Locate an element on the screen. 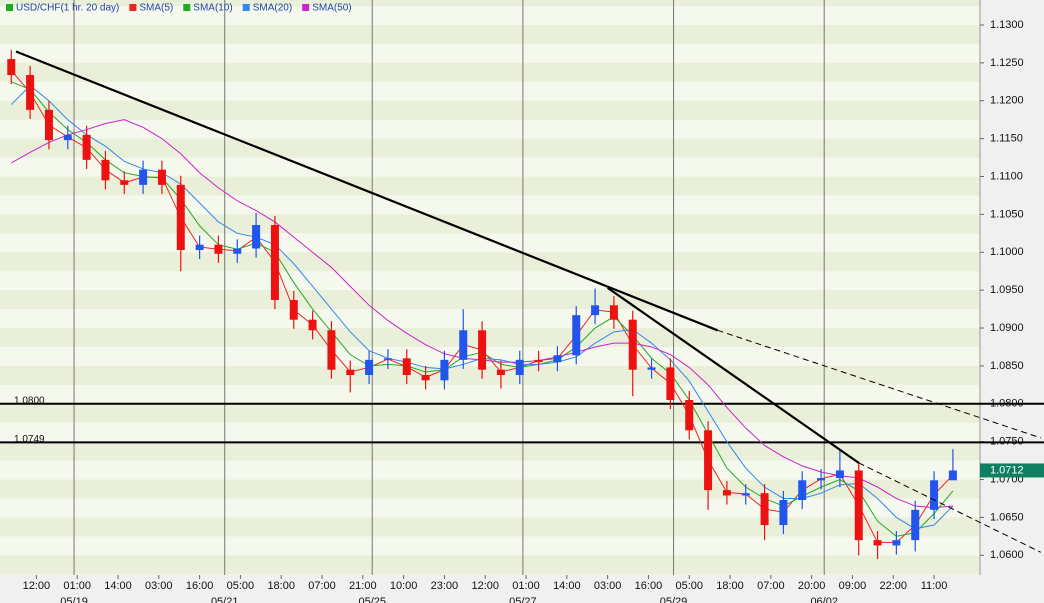 The image size is (1044, 603). x-tick-label: 21:00 is located at coordinates (363, 586).